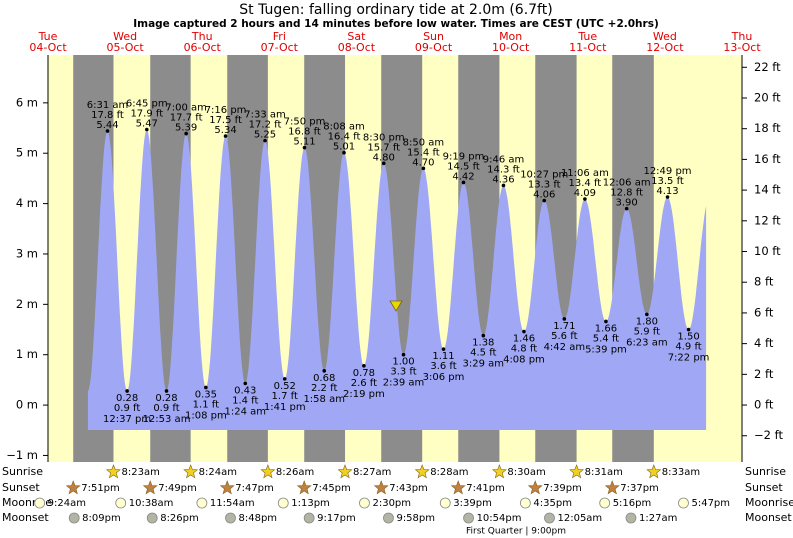  Describe the element at coordinates (127, 419) in the screenshot. I see `tide-label: 12:37 pm` at that location.